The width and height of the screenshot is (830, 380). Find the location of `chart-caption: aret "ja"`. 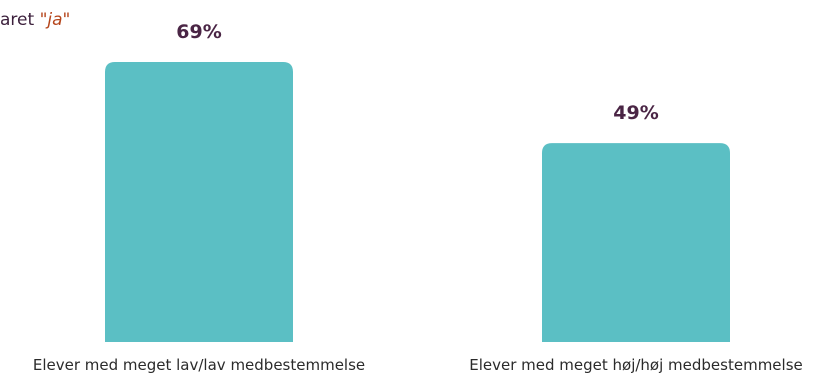

chart-caption: aret "ja" is located at coordinates (35, 20).